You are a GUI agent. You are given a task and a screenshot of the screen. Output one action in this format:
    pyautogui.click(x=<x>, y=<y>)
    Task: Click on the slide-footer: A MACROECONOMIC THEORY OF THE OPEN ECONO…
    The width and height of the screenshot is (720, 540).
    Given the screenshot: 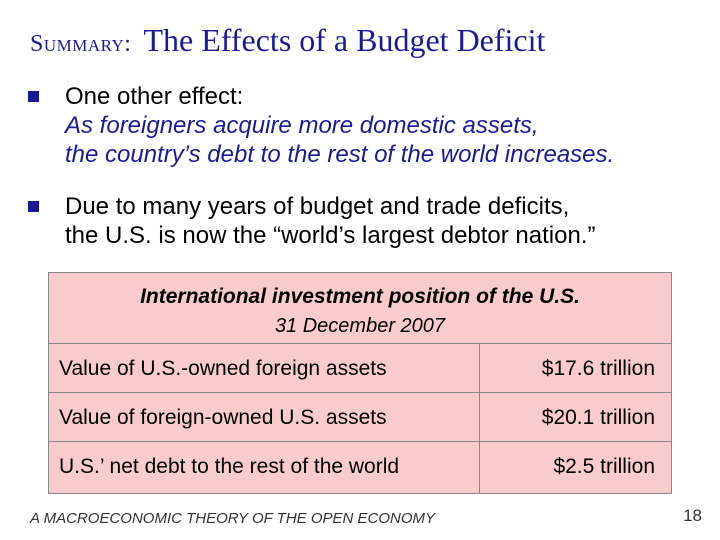 What is the action you would take?
    pyautogui.click(x=233, y=518)
    